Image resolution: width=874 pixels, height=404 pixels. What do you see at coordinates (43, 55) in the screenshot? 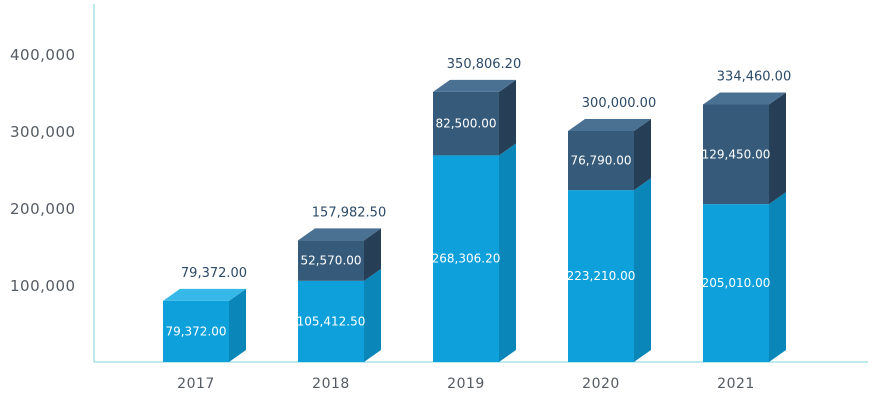
I see `y-tick-label: 400,000` at bounding box center [43, 55].